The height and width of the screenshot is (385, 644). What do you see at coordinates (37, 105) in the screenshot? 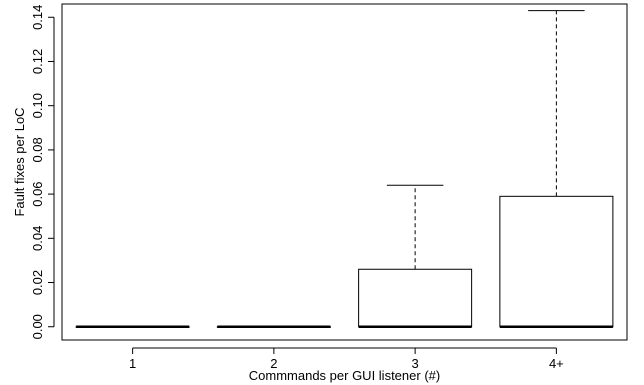
I see `y-tick-label: 0.10` at bounding box center [37, 105].